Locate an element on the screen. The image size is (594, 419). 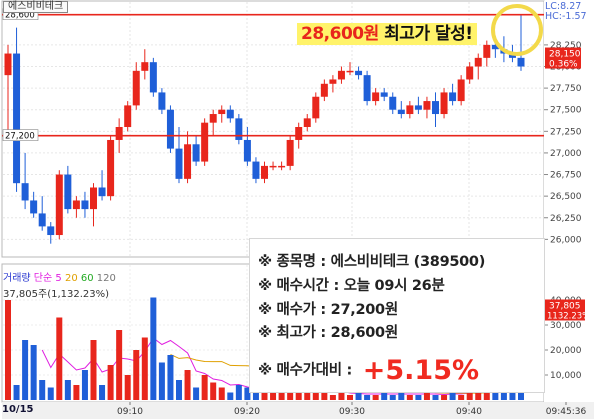
banner-price: 28,600원 is located at coordinates (340, 34).